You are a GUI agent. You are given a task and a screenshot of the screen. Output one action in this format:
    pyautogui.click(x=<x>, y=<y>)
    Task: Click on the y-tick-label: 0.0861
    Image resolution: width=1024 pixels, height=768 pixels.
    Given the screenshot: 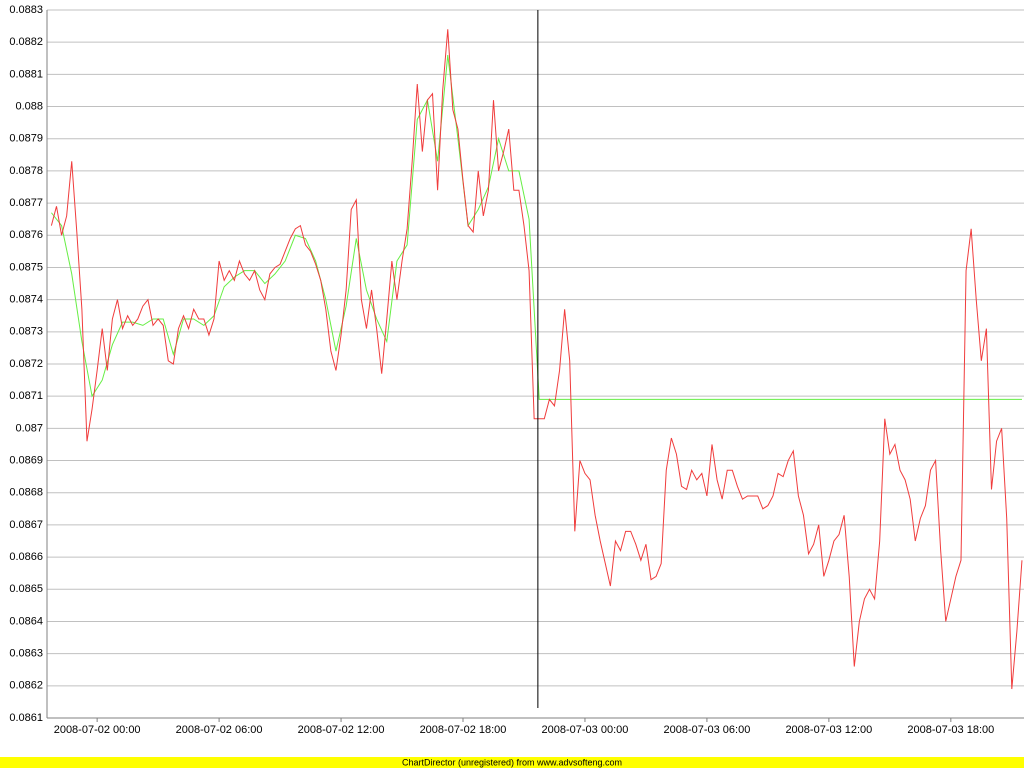 What is the action you would take?
    pyautogui.click(x=26, y=718)
    